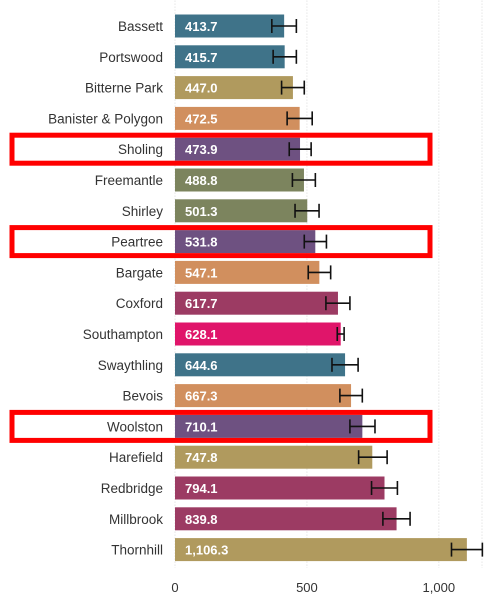 This screenshot has height=599, width=492. I want to click on value-label: 710.1, so click(201, 426).